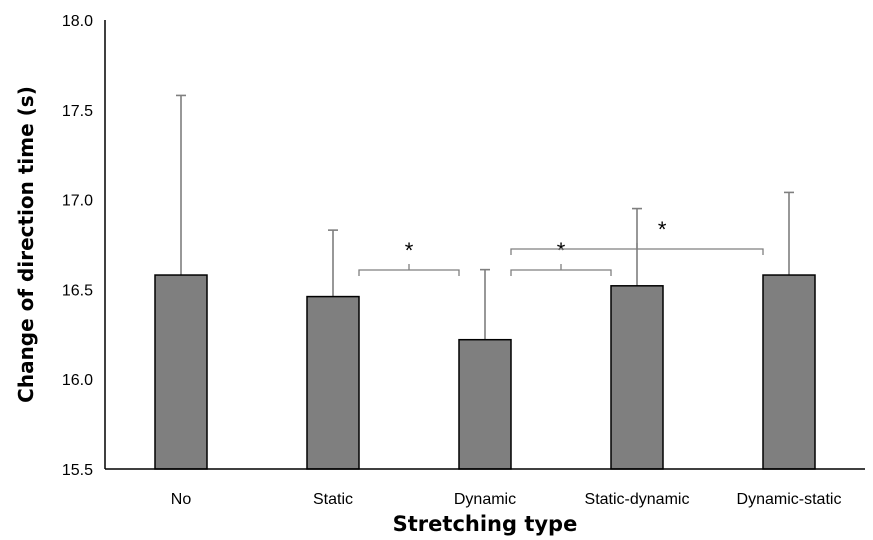  Describe the element at coordinates (77, 380) in the screenshot. I see `y-tick-label: 16.0` at that location.